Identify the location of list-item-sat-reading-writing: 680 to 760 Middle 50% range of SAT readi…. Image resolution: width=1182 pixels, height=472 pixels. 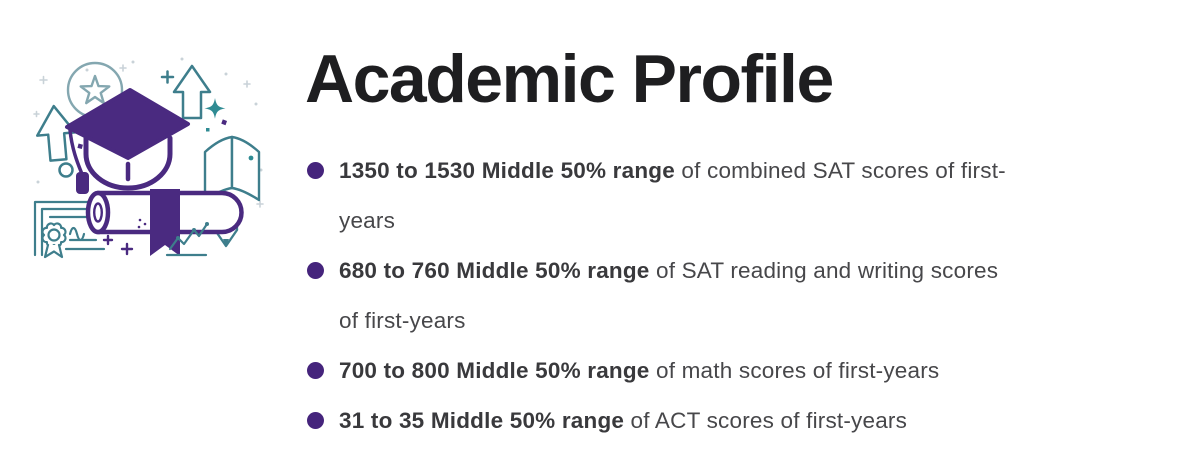
(662, 296).